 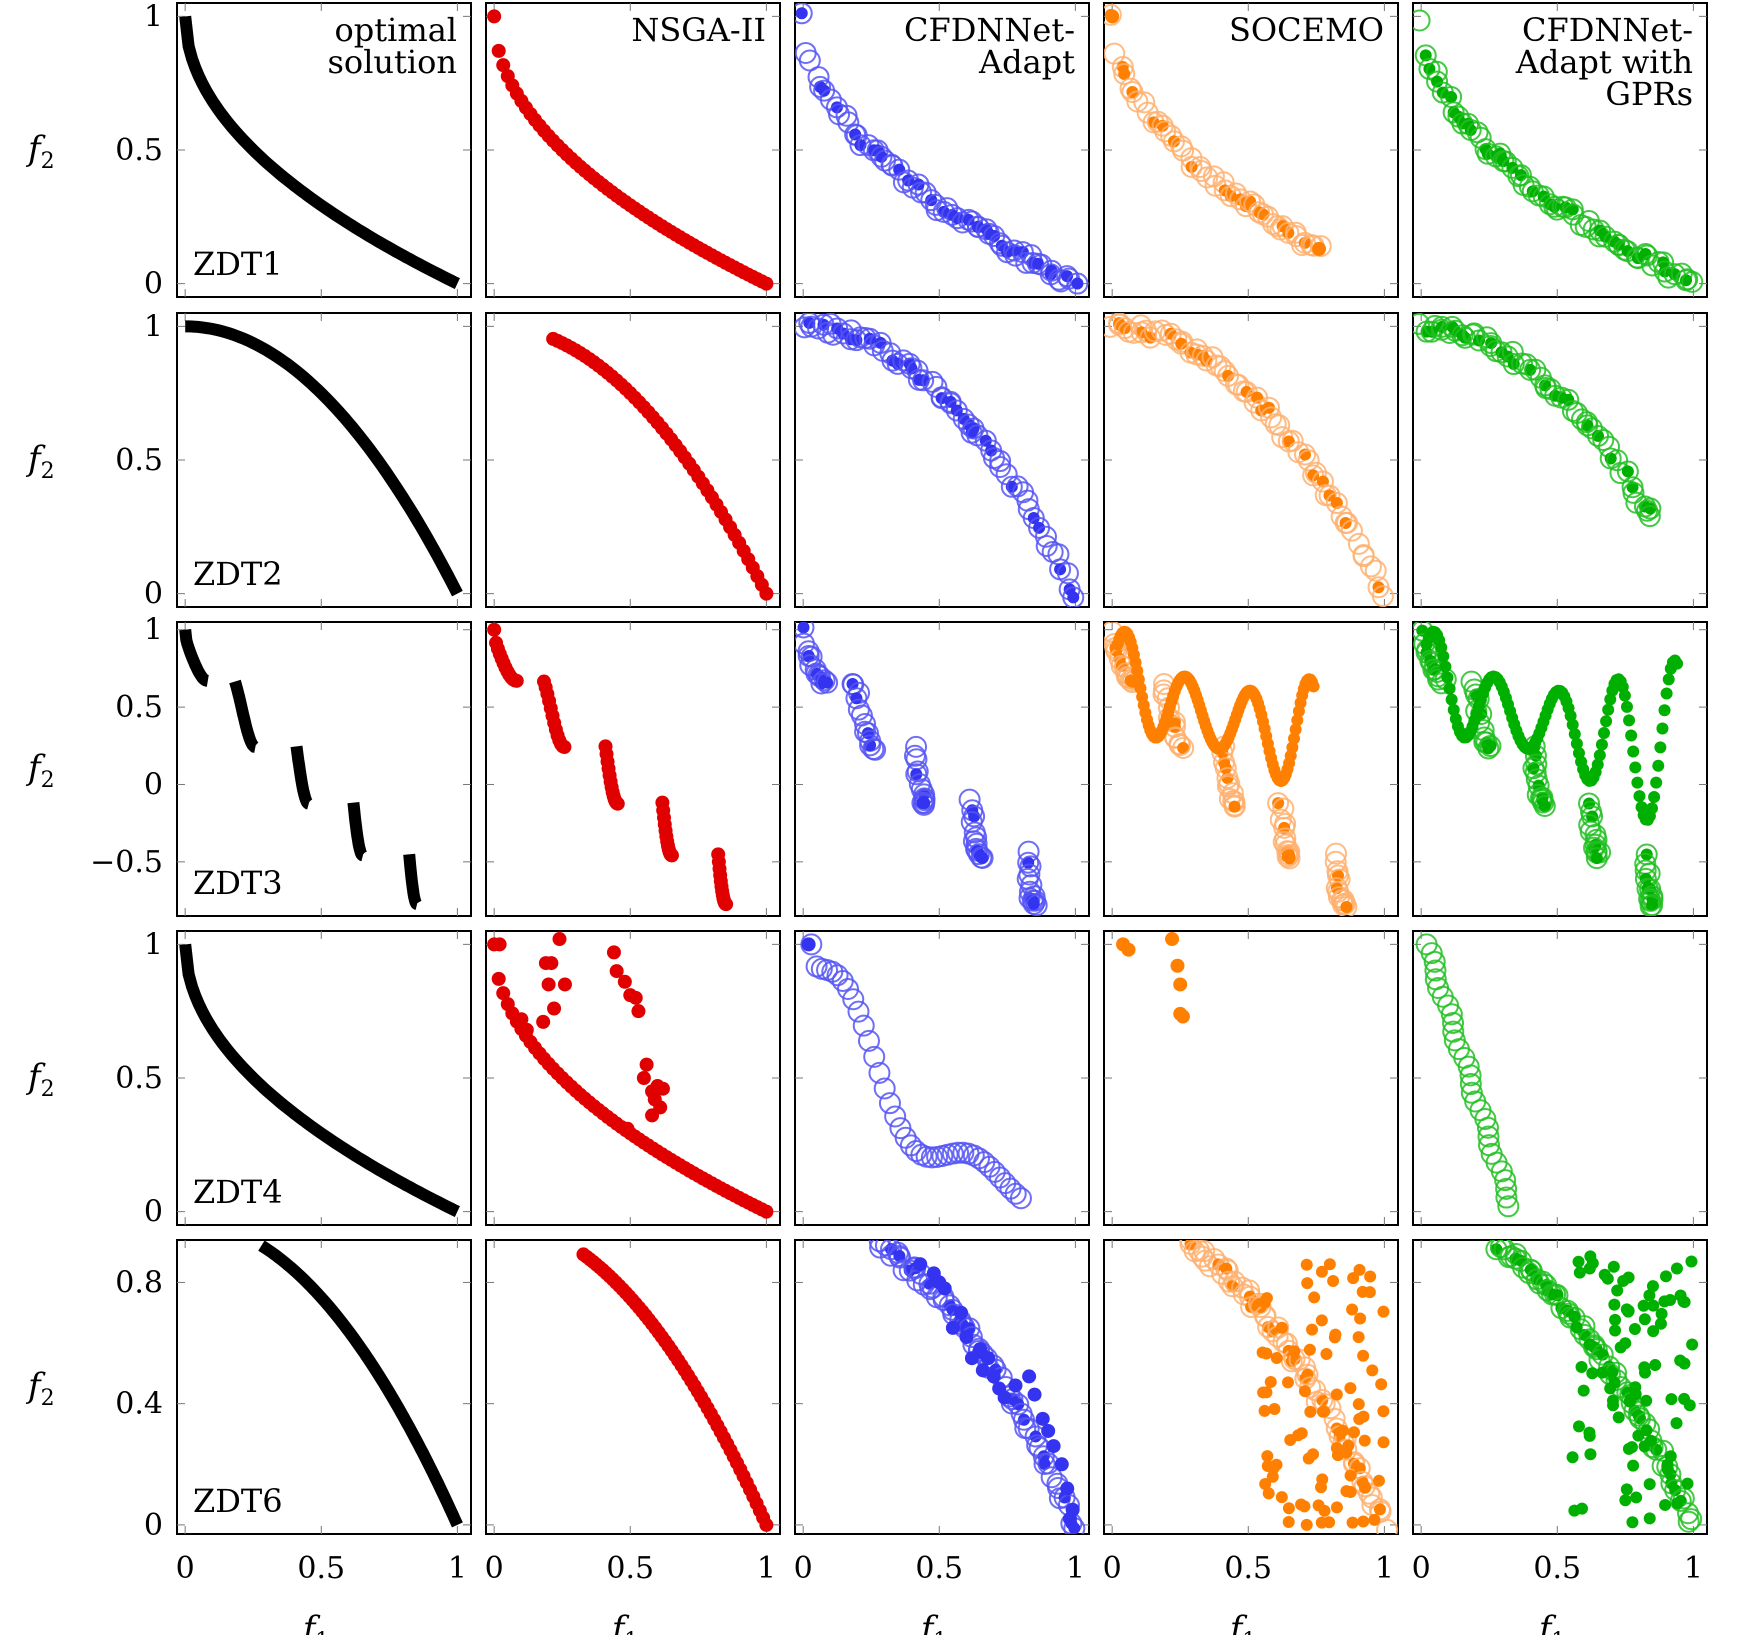 What do you see at coordinates (989, 30) in the screenshot?
I see `method-title: CFDNNet-` at bounding box center [989, 30].